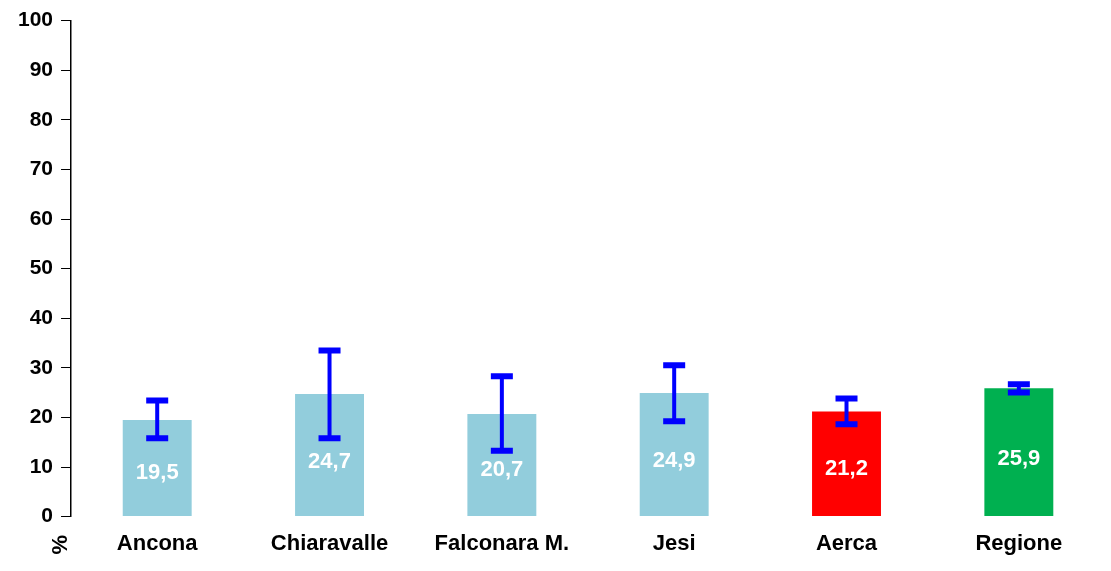  I want to click on y-tick-label: 30, so click(41, 366).